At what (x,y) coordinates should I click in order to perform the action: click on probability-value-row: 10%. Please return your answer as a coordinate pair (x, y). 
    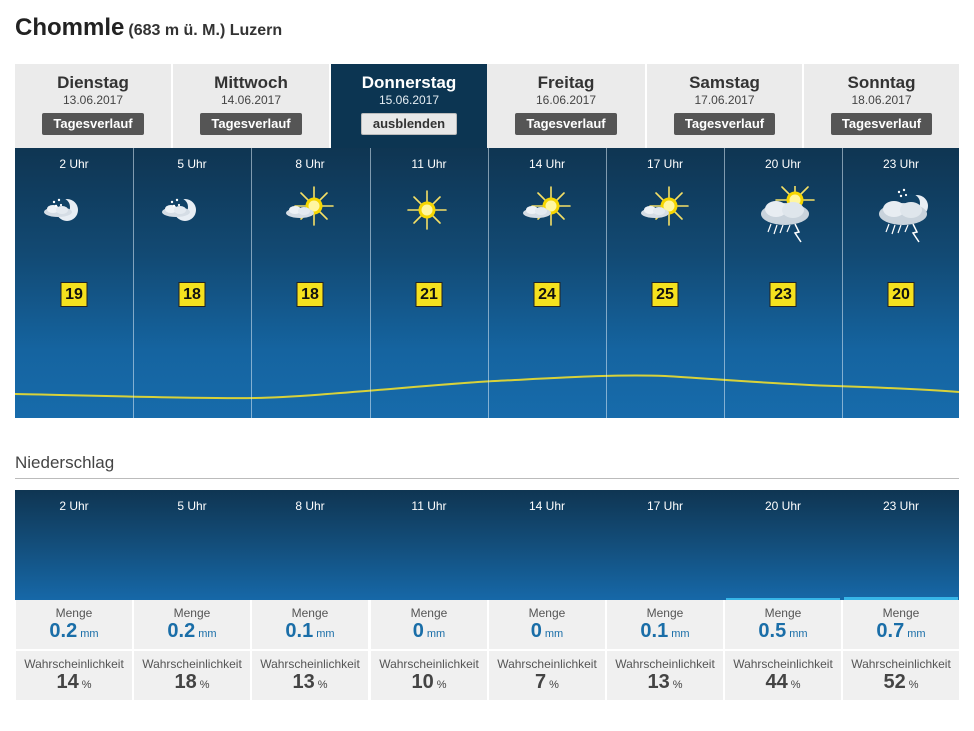
    Looking at the image, I should click on (429, 682).